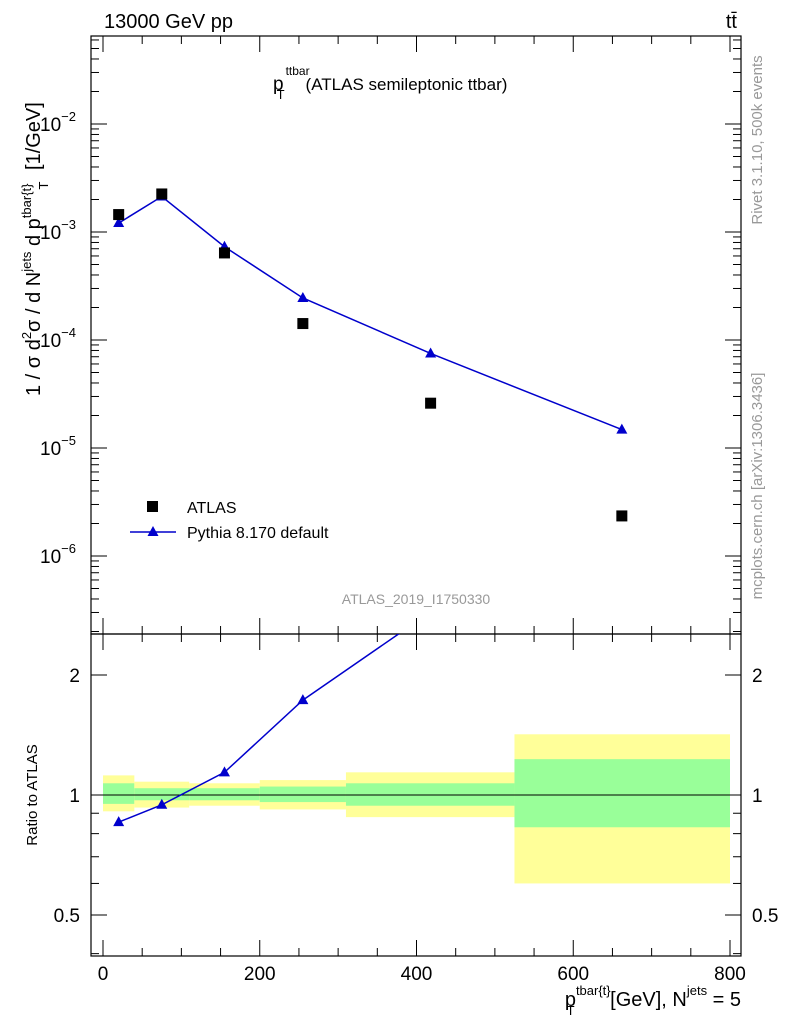  What do you see at coordinates (58, 338) in the screenshot?
I see `main-y-tick-label: 10⁻⁴` at bounding box center [58, 338].